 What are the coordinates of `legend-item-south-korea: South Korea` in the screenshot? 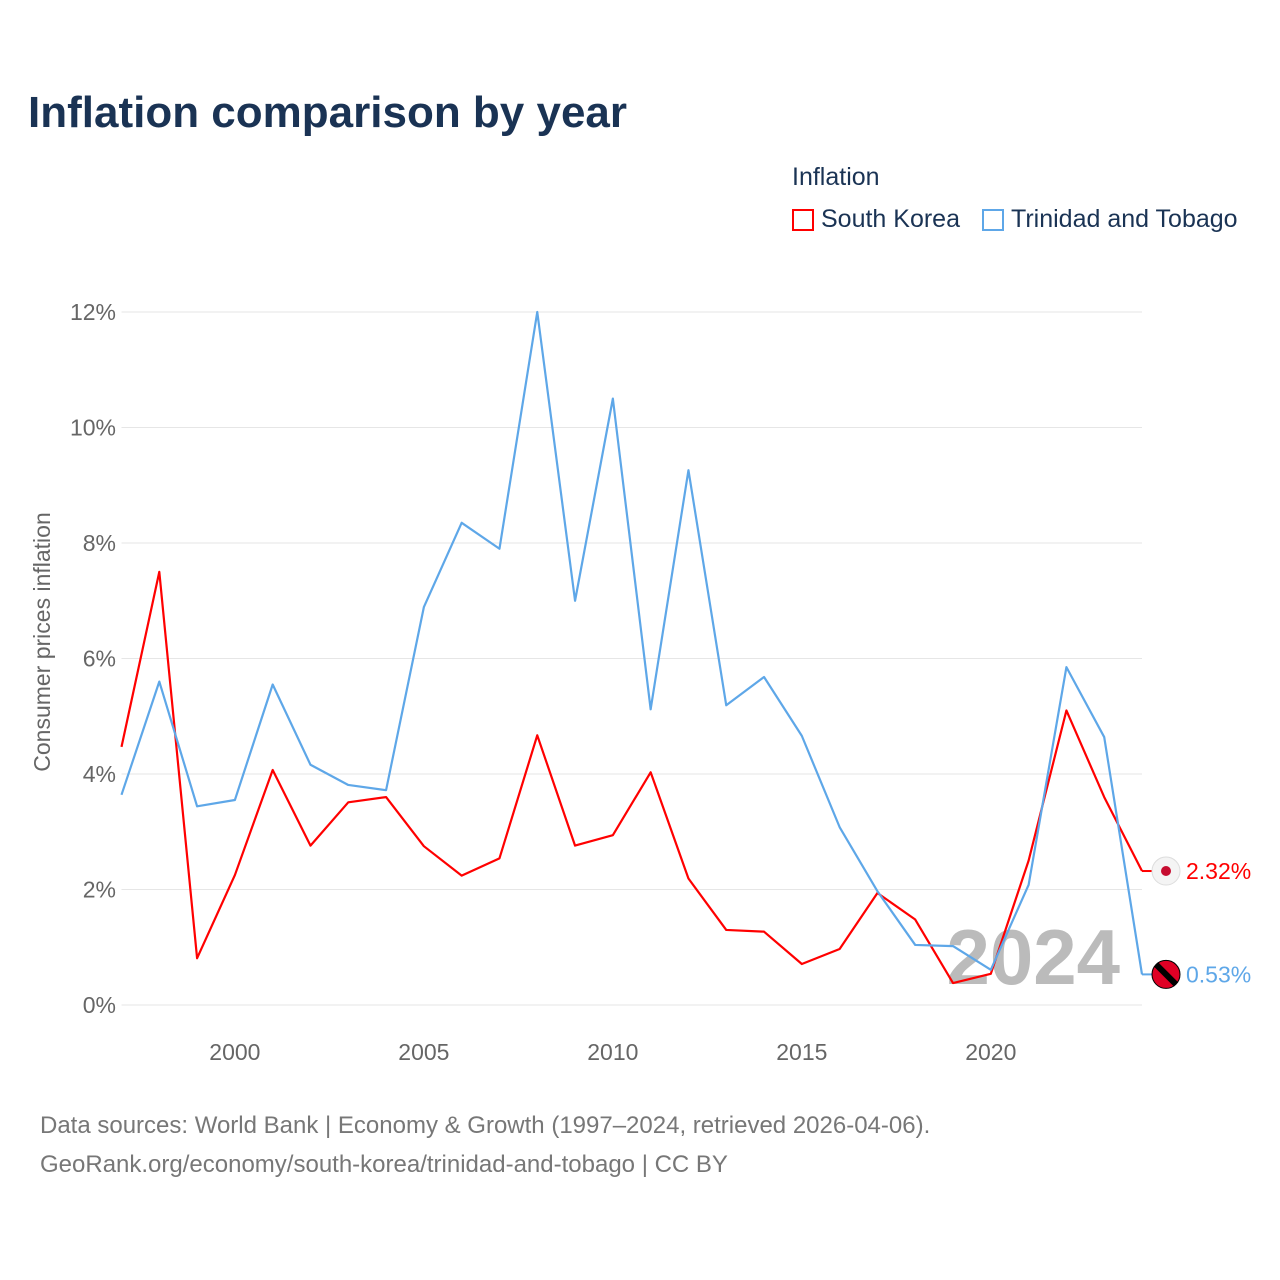 It's located at (876, 219).